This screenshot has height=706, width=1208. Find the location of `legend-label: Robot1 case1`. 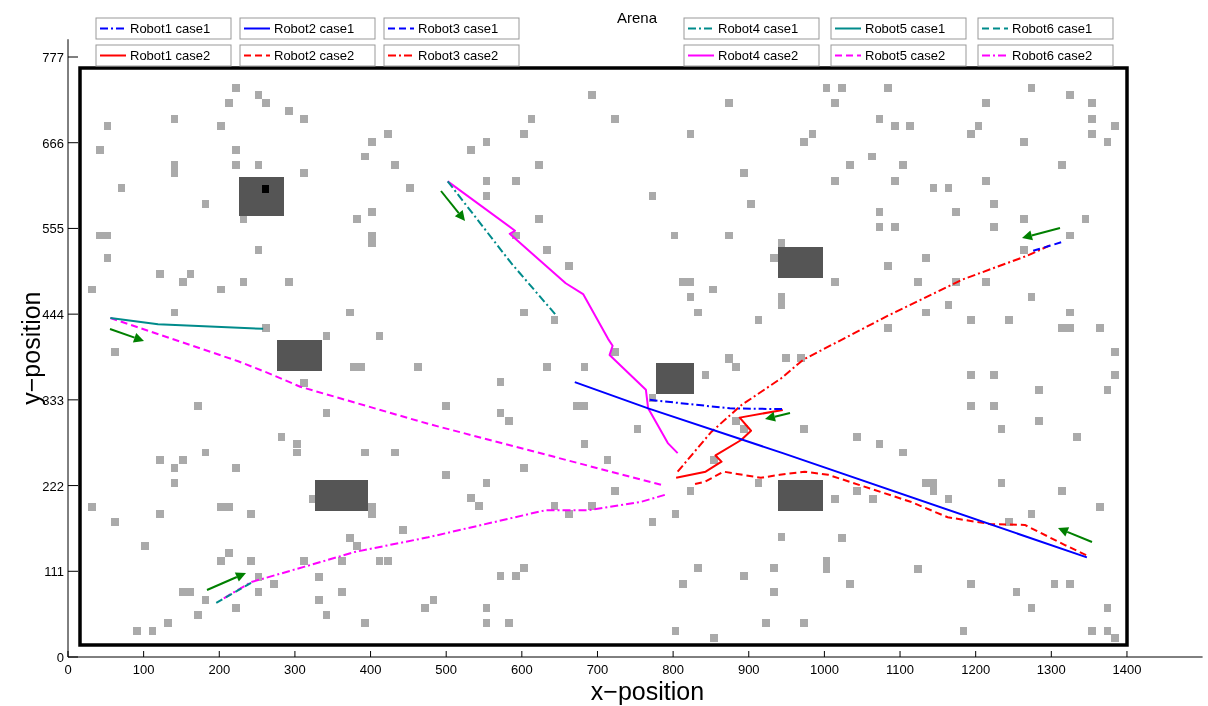

legend-label: Robot1 case1 is located at coordinates (170, 28).